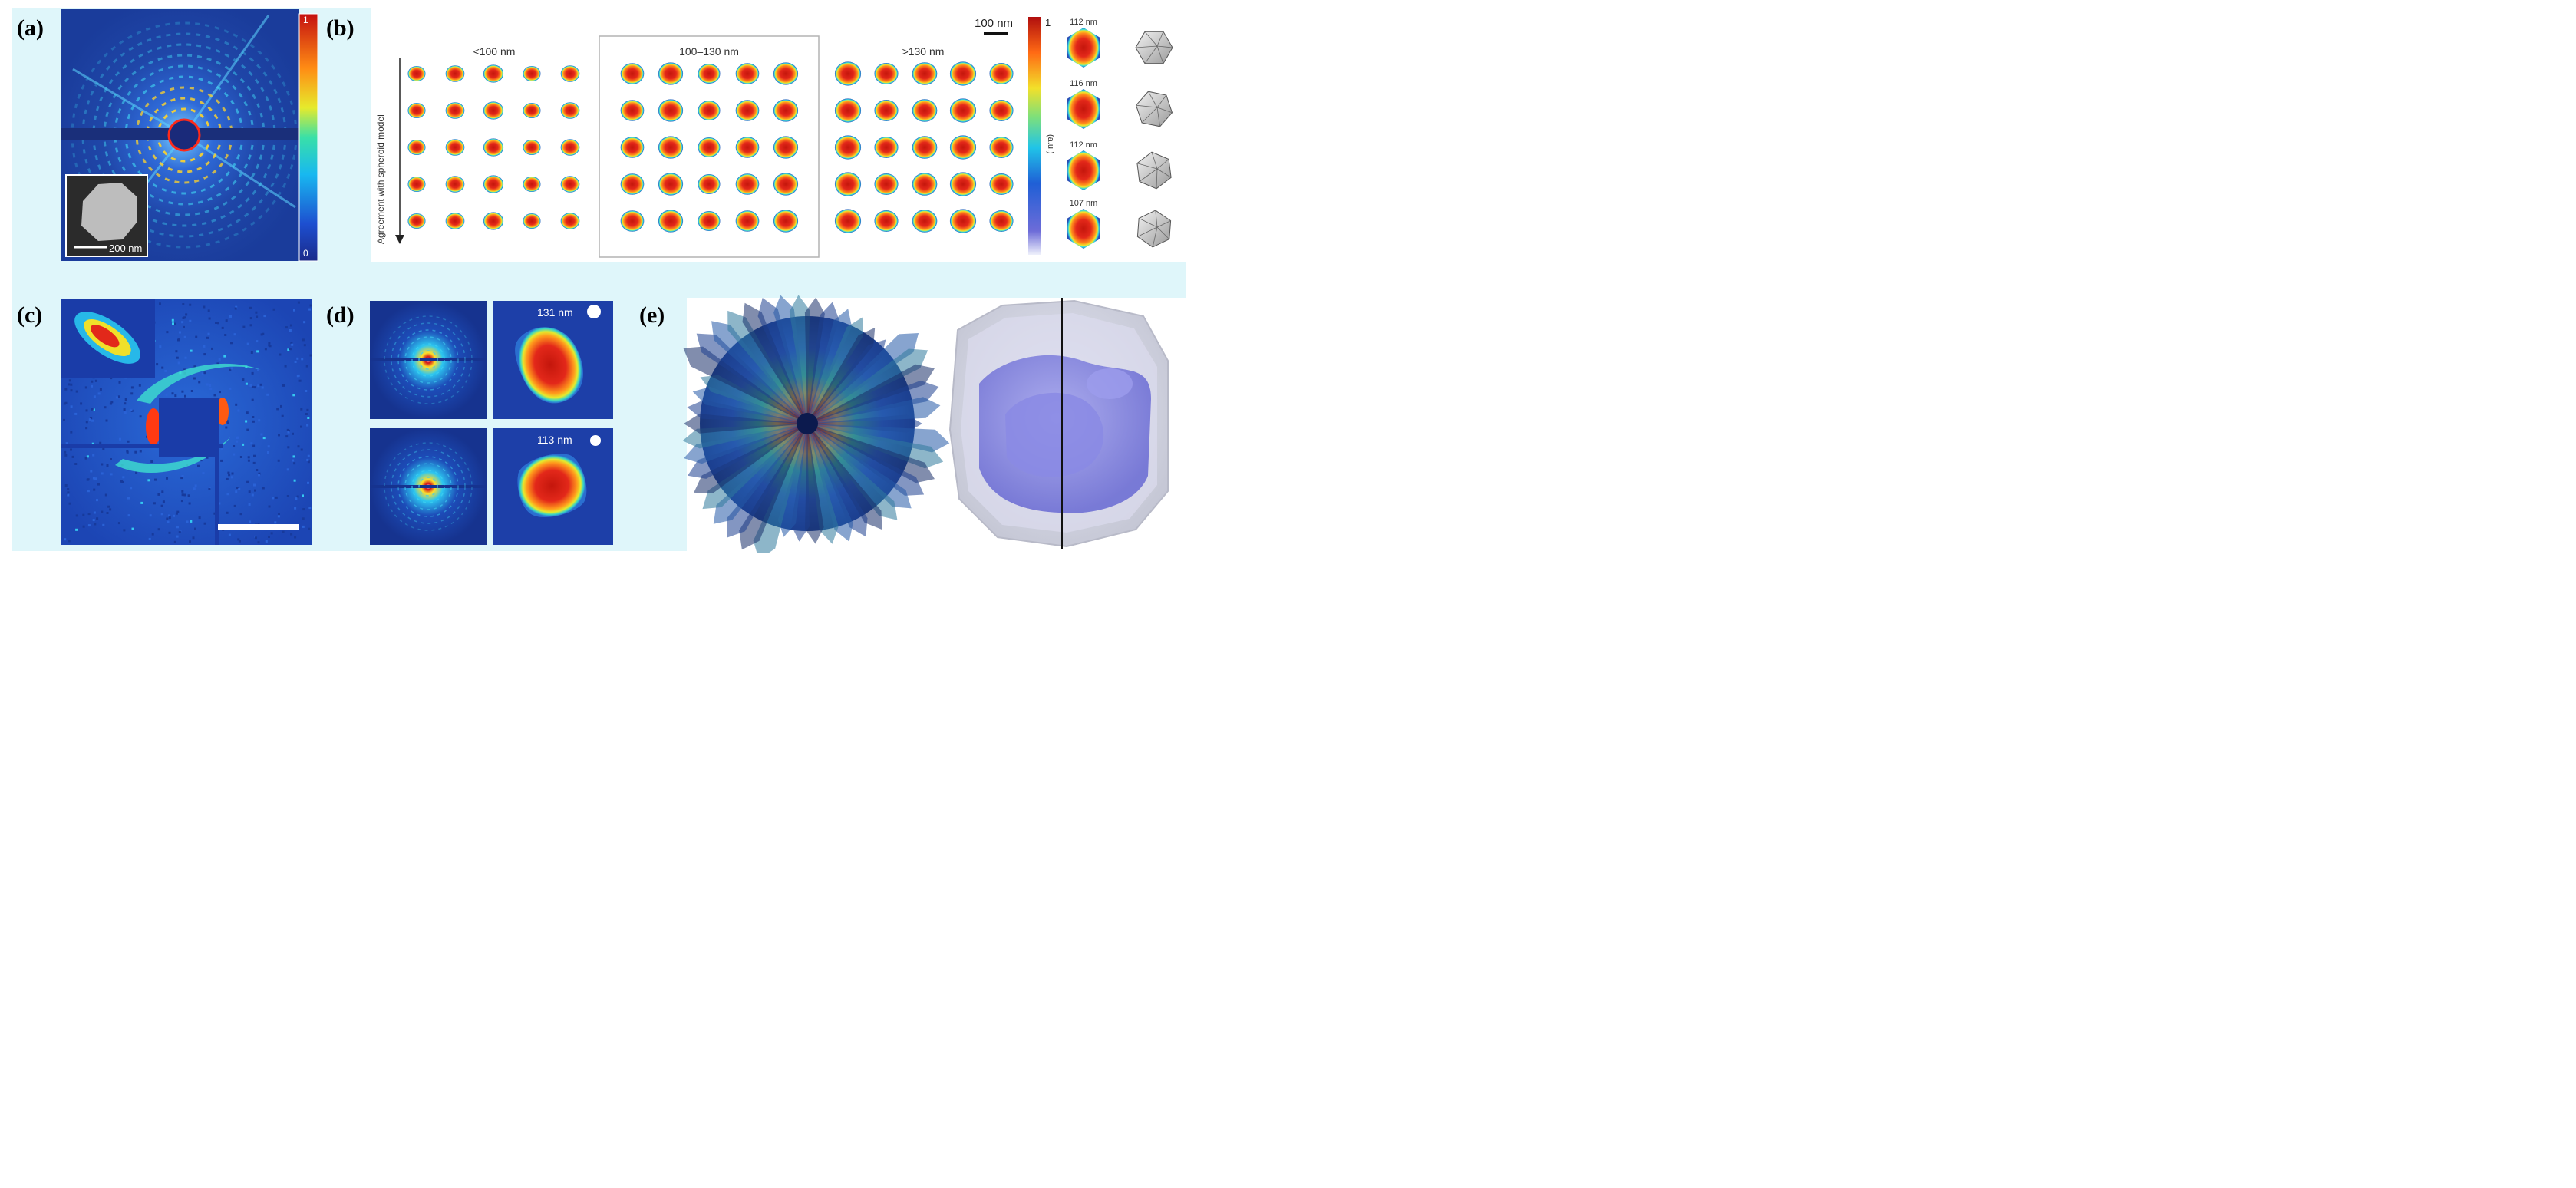  What do you see at coordinates (153, 426) in the screenshot?
I see `fringe-hot-left` at bounding box center [153, 426].